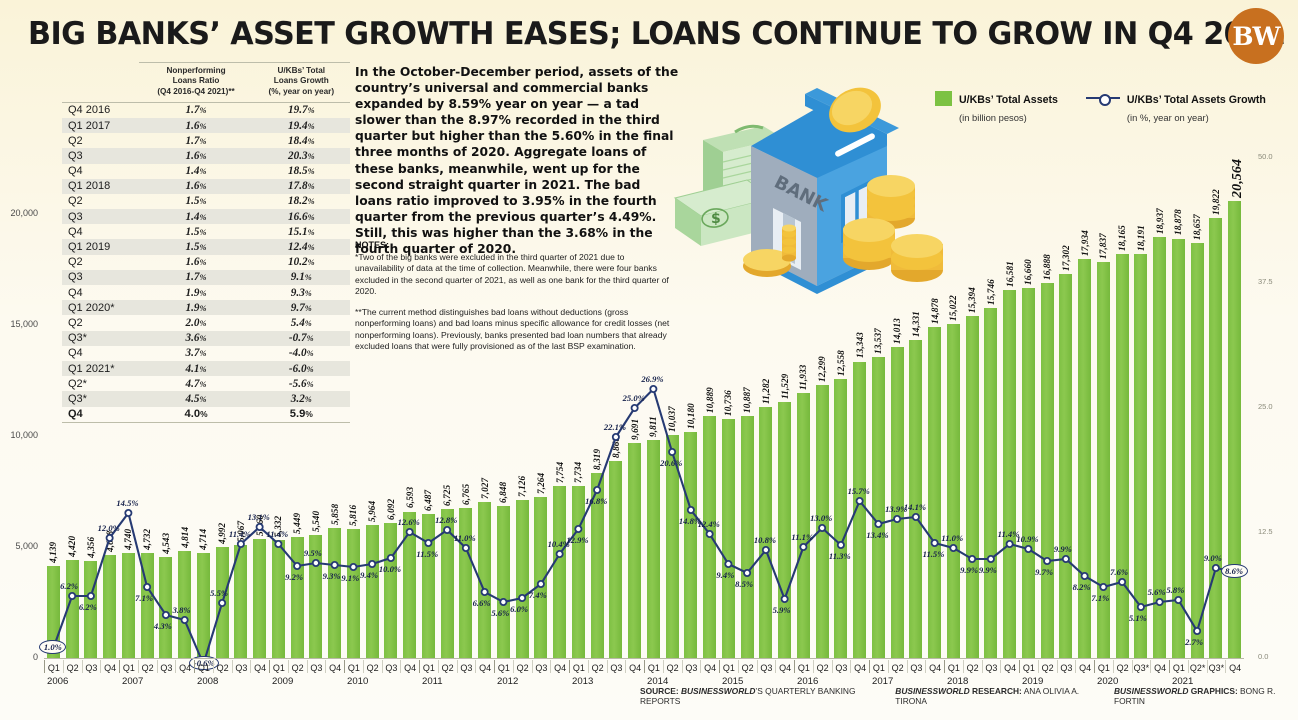 This screenshot has width=1298, height=720. What do you see at coordinates (24, 323) in the screenshot?
I see `y-tick-left: 15,000` at bounding box center [24, 323].